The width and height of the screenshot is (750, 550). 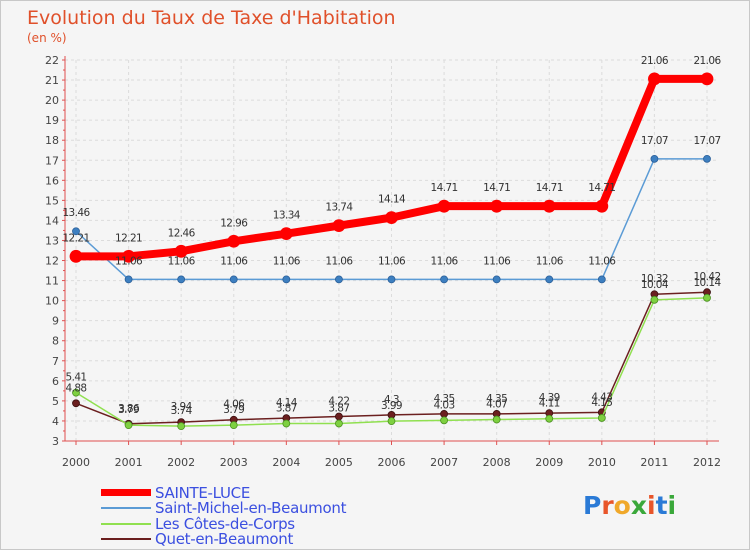 What do you see at coordinates (338, 409) in the screenshot?
I see `data-label: 3.87` at bounding box center [338, 409].